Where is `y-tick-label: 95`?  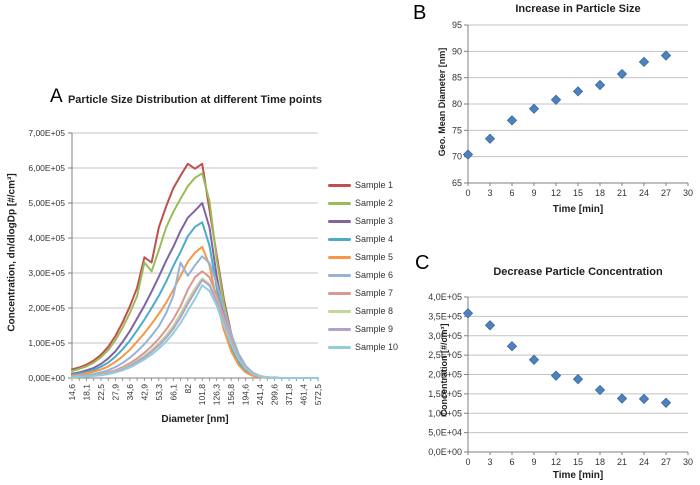 y-tick-label: 95 is located at coordinates (457, 25).